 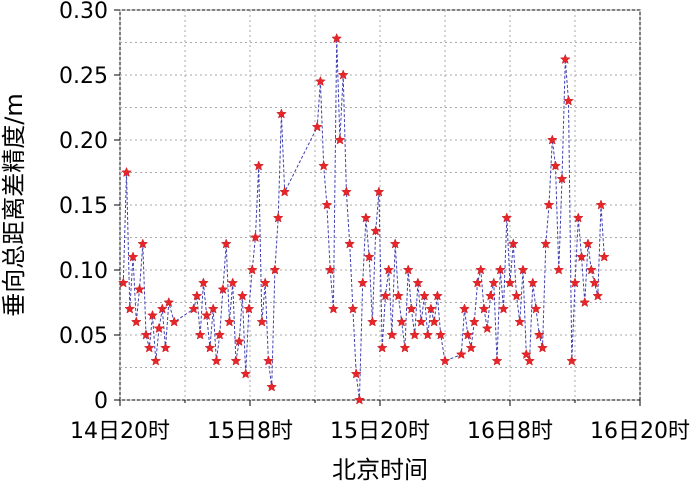 I want to click on y-tick-label: 0.10, so click(x=83, y=271).